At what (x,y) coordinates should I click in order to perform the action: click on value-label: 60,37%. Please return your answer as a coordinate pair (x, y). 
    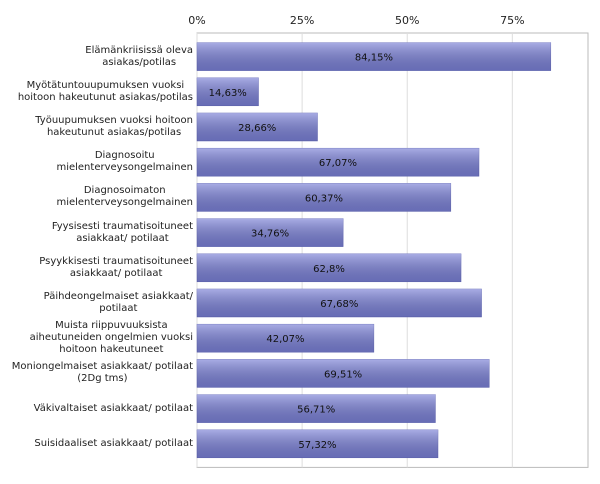
    Looking at the image, I should click on (324, 198).